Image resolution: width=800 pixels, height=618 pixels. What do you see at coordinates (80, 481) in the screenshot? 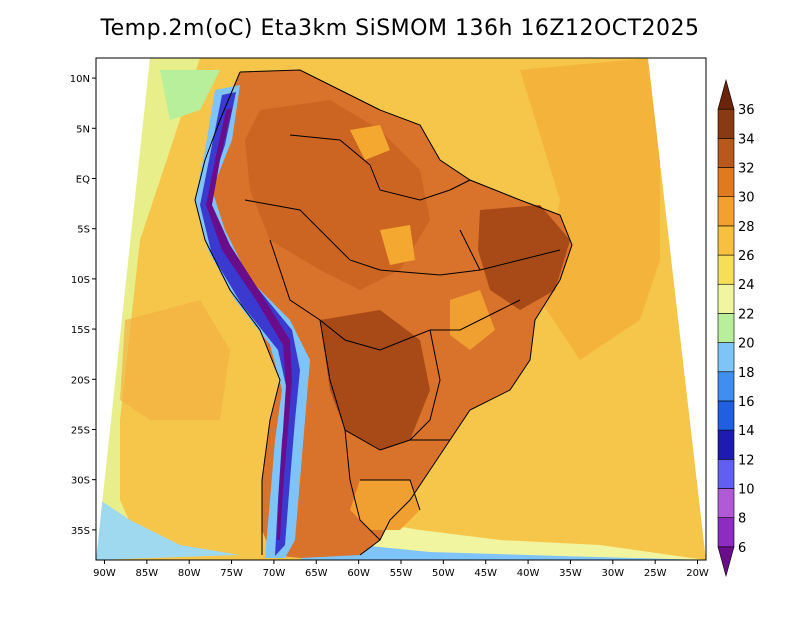
I see `lat-tick-label: 30S` at bounding box center [80, 481].